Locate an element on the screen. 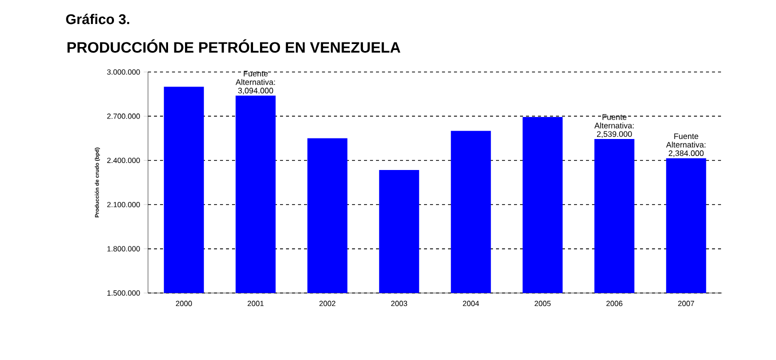  annotation: Fuente Alternativa: 3,094.000 is located at coordinates (255, 82).